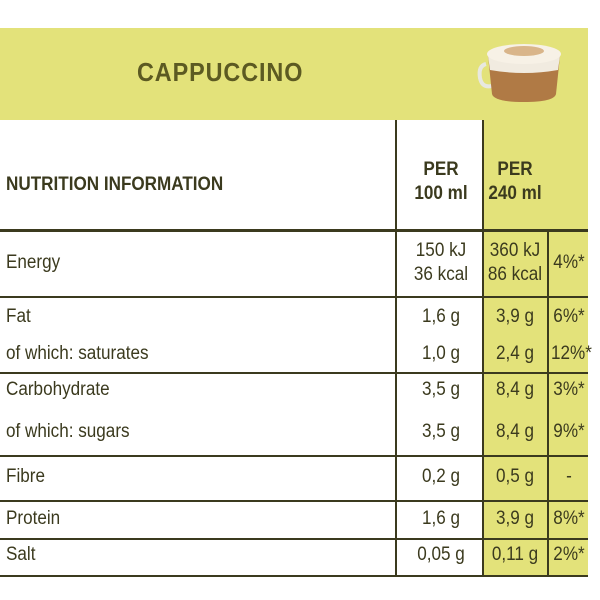  I want to click on cell-value: 2,4 g, so click(515, 353).